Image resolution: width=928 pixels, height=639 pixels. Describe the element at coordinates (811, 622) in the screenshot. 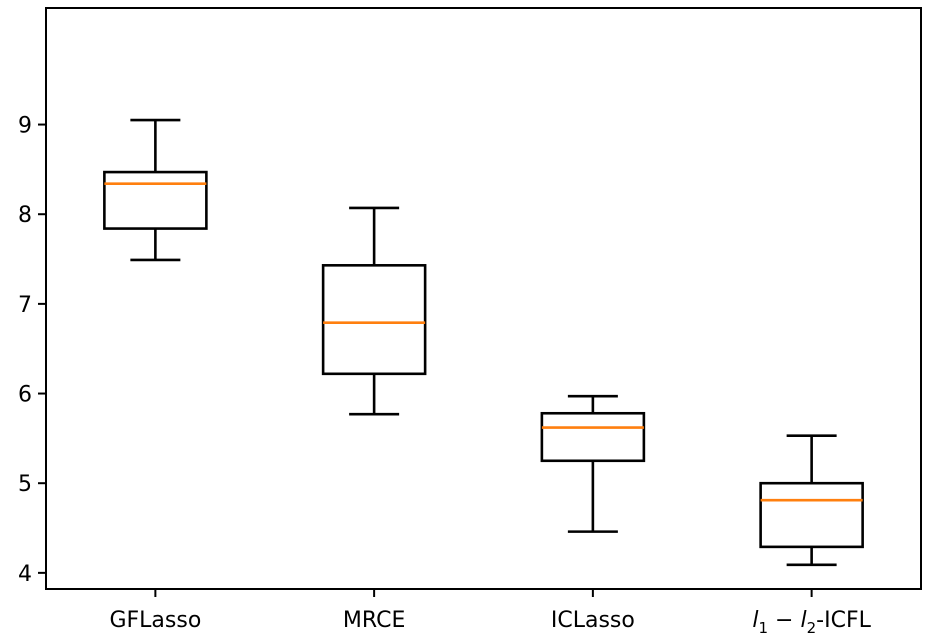

I see `x-tick-label: l1 − l2-ICFL` at that location.